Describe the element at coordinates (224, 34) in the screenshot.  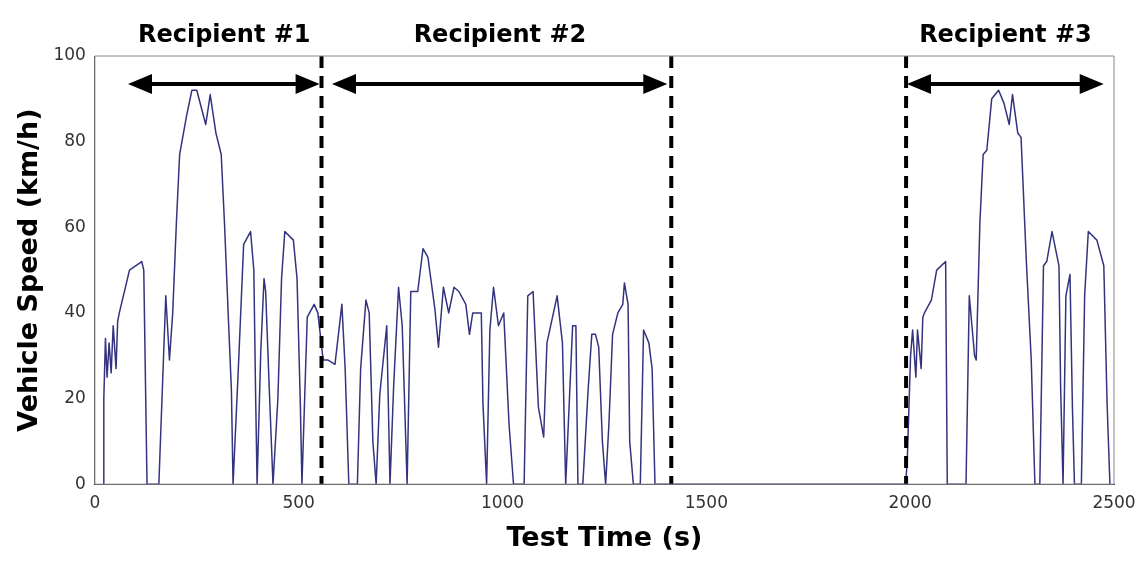
I see `text: Recipient #1` at that location.